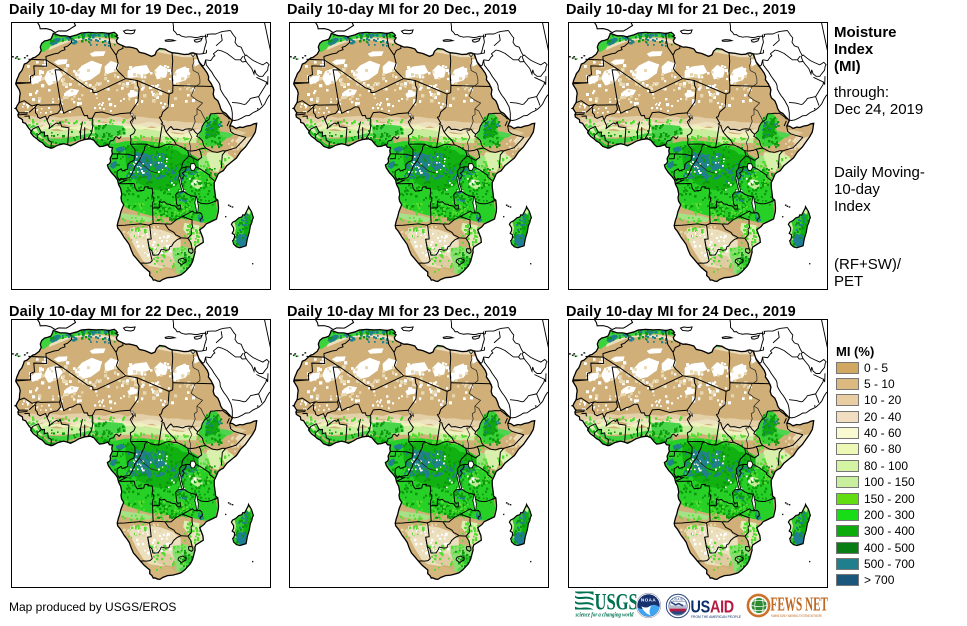  What do you see at coordinates (604, 615) in the screenshot?
I see `svg-text: science for a changing world` at bounding box center [604, 615].